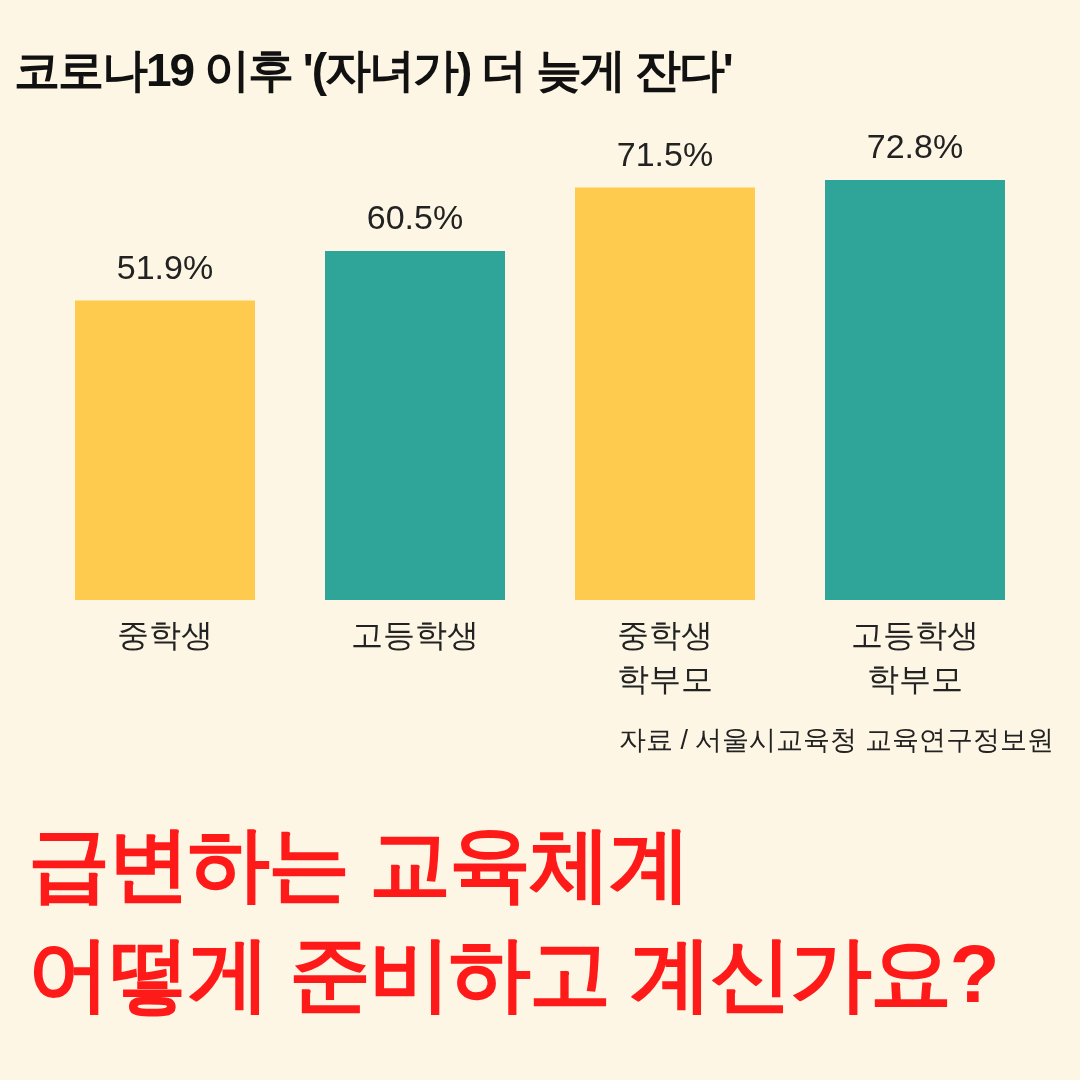 Image resolution: width=1080 pixels, height=1080 pixels. What do you see at coordinates (358, 864) in the screenshot?
I see `text: 급변하는 교육체계` at bounding box center [358, 864].